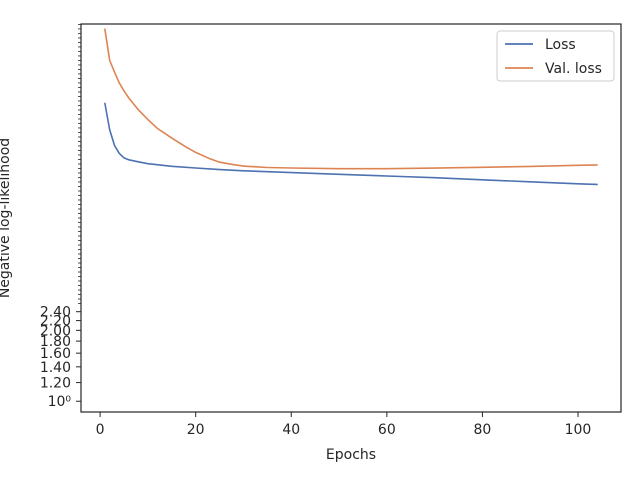  What do you see at coordinates (55, 354) in the screenshot?
I see `y-tick-label: 1.60` at bounding box center [55, 354].